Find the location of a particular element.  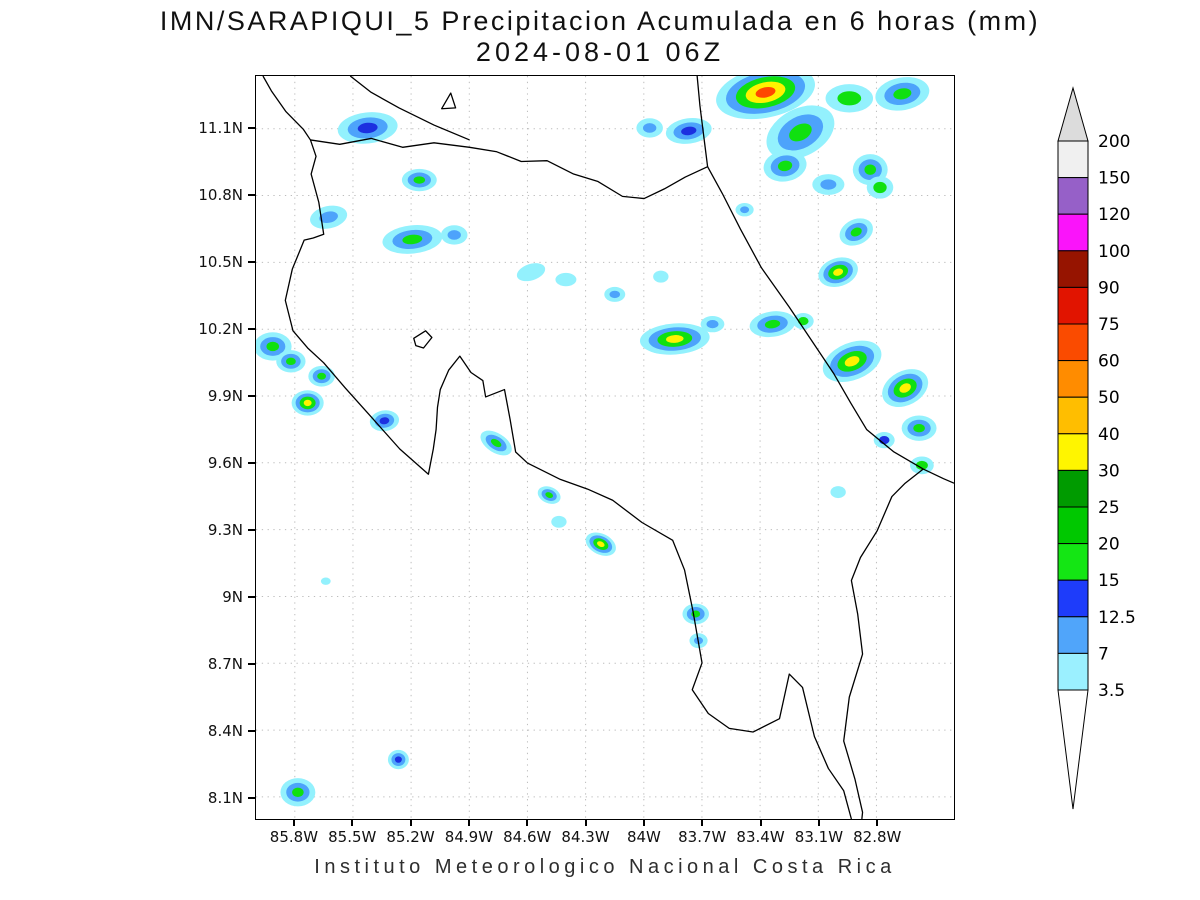

lon-tick-label: 82.8W is located at coordinates (877, 837).